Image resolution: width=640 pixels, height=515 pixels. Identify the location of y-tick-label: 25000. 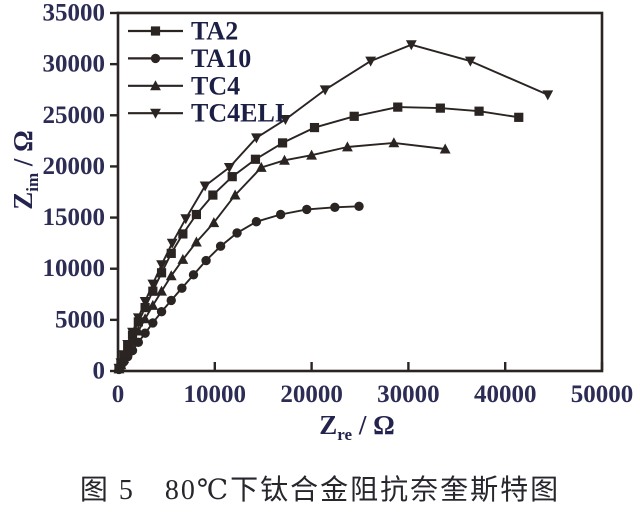
(74, 115).